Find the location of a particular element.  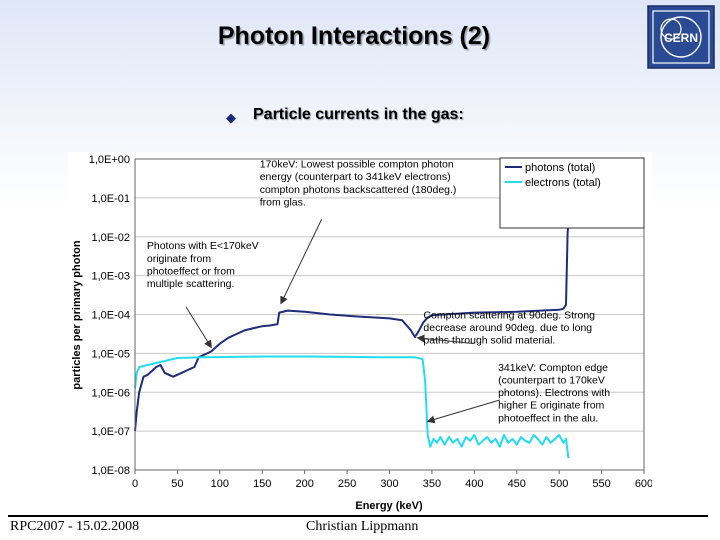

annotation-text: originate from is located at coordinates (179, 259).